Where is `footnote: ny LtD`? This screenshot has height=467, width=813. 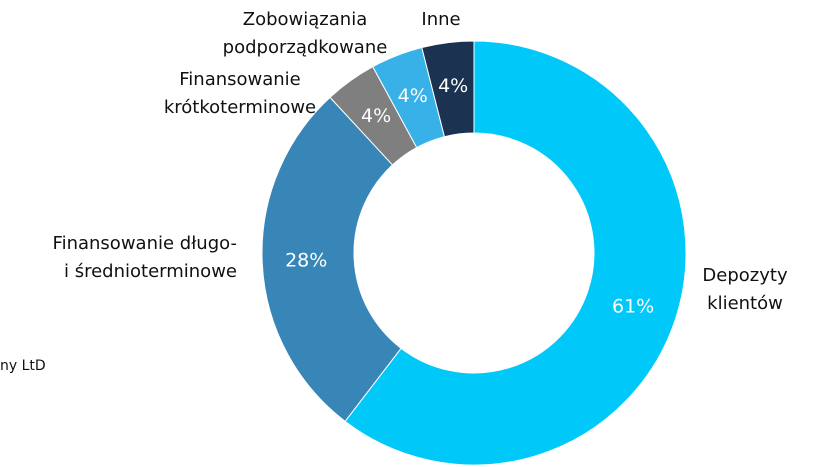 footnote: ny LtD is located at coordinates (23, 366).